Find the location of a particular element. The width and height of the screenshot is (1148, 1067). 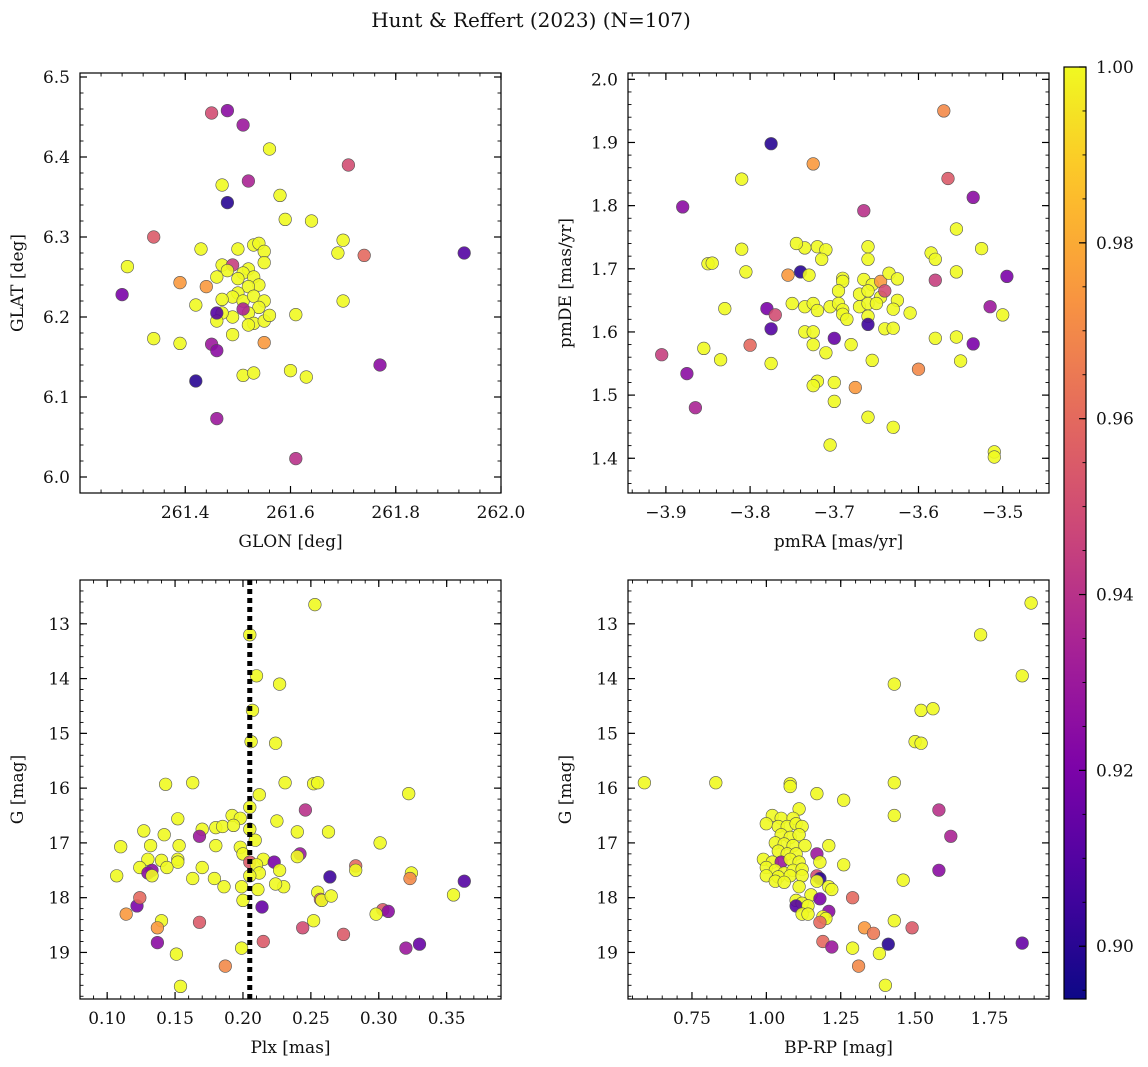

y-tick-label: 2.0 is located at coordinates (604, 80).